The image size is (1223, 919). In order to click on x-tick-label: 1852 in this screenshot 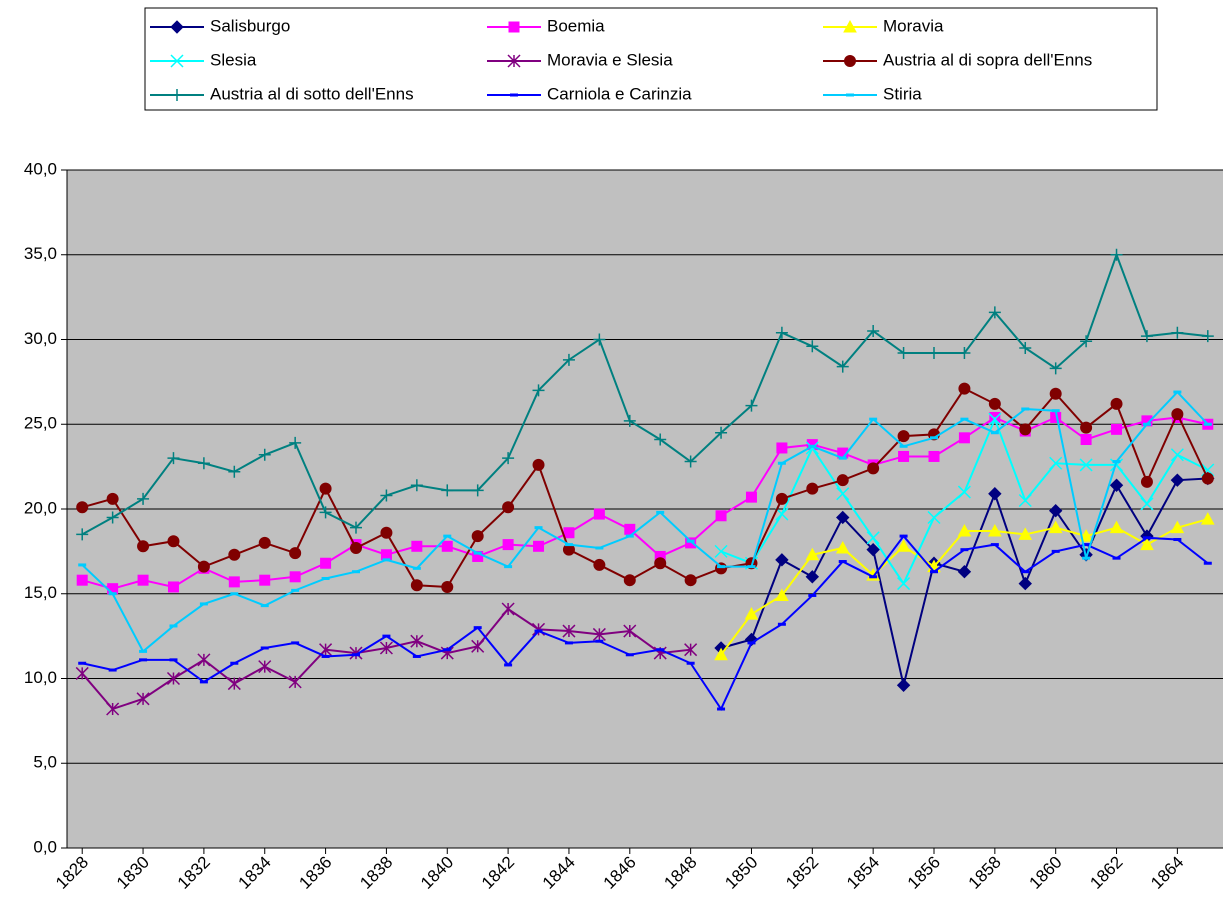, I will do `click(802, 873)`.